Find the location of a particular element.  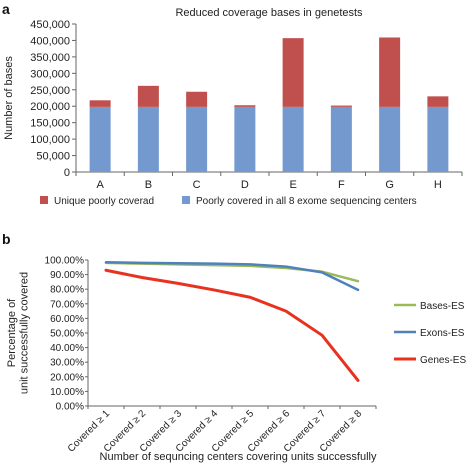

y-tick-label: 200,000 is located at coordinates (50, 107).